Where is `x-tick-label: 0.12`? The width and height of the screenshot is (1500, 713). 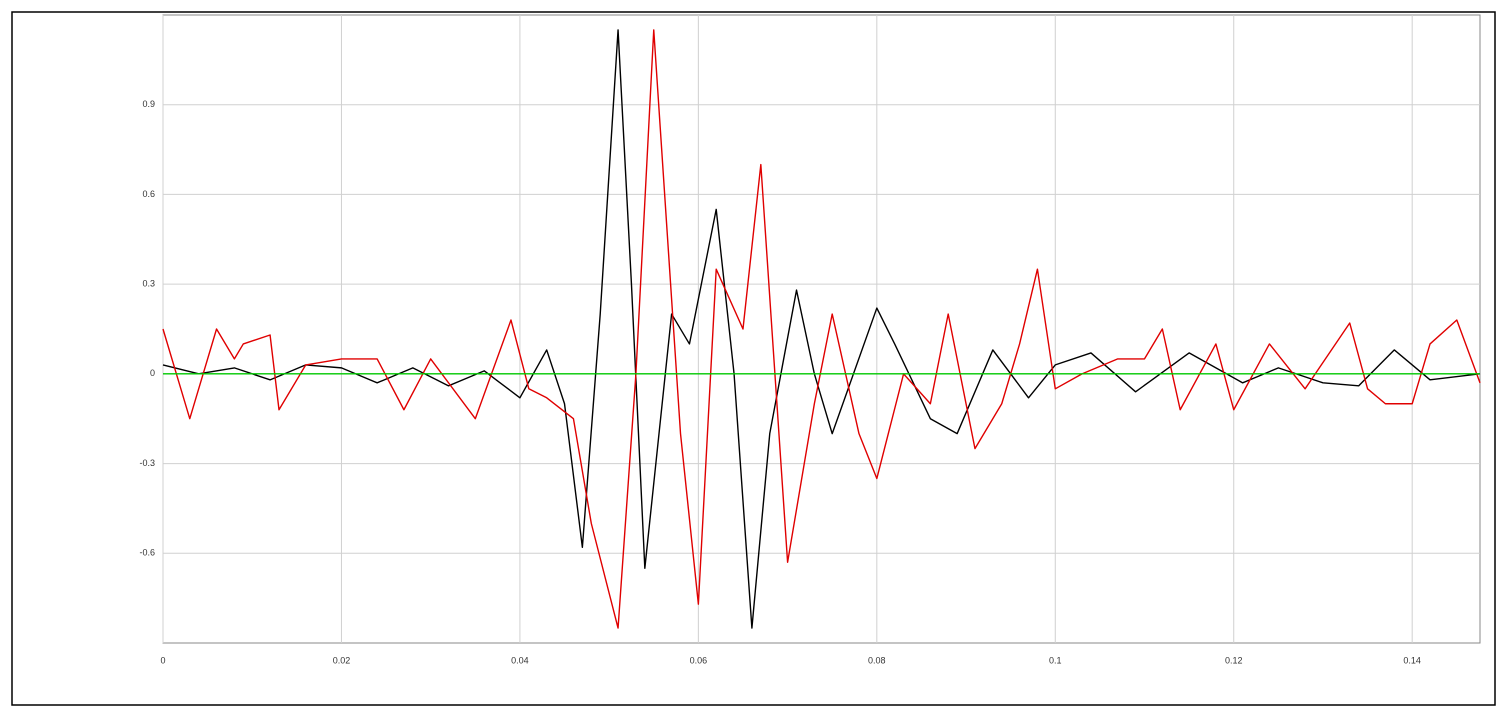
x-tick-label: 0.12 is located at coordinates (1234, 660).